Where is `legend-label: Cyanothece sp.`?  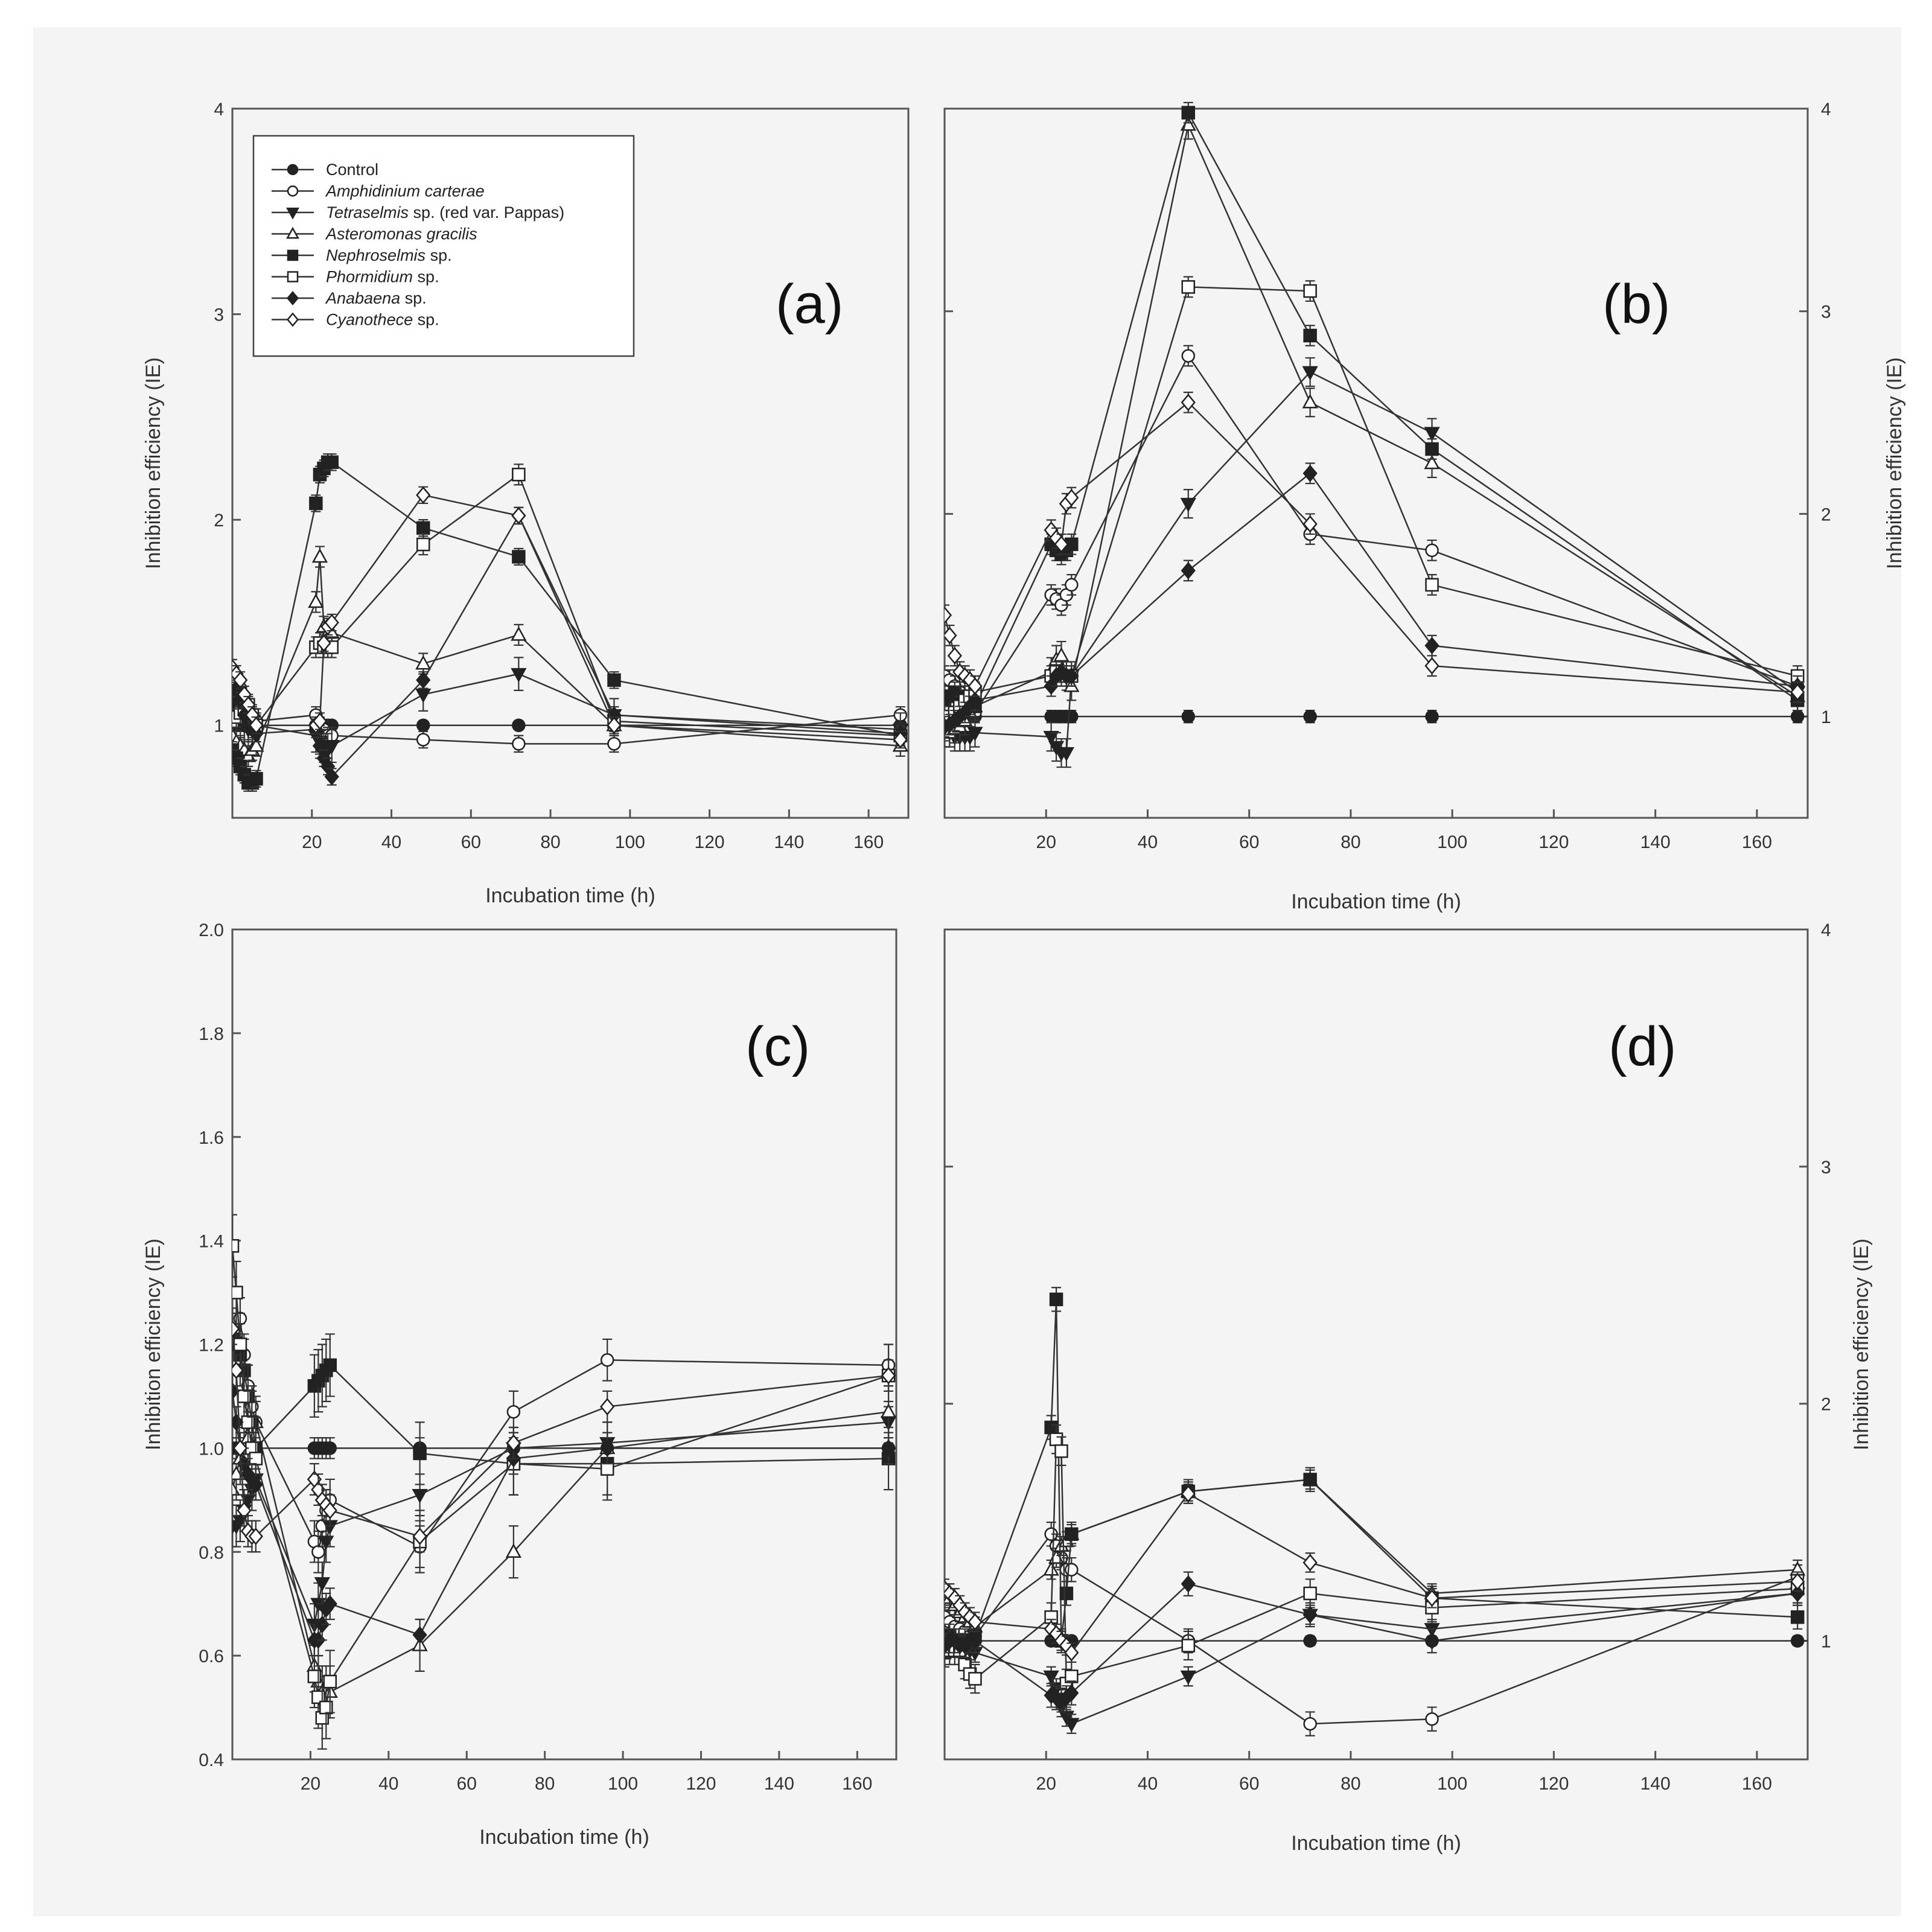 legend-label: Cyanothece sp. is located at coordinates (382, 320).